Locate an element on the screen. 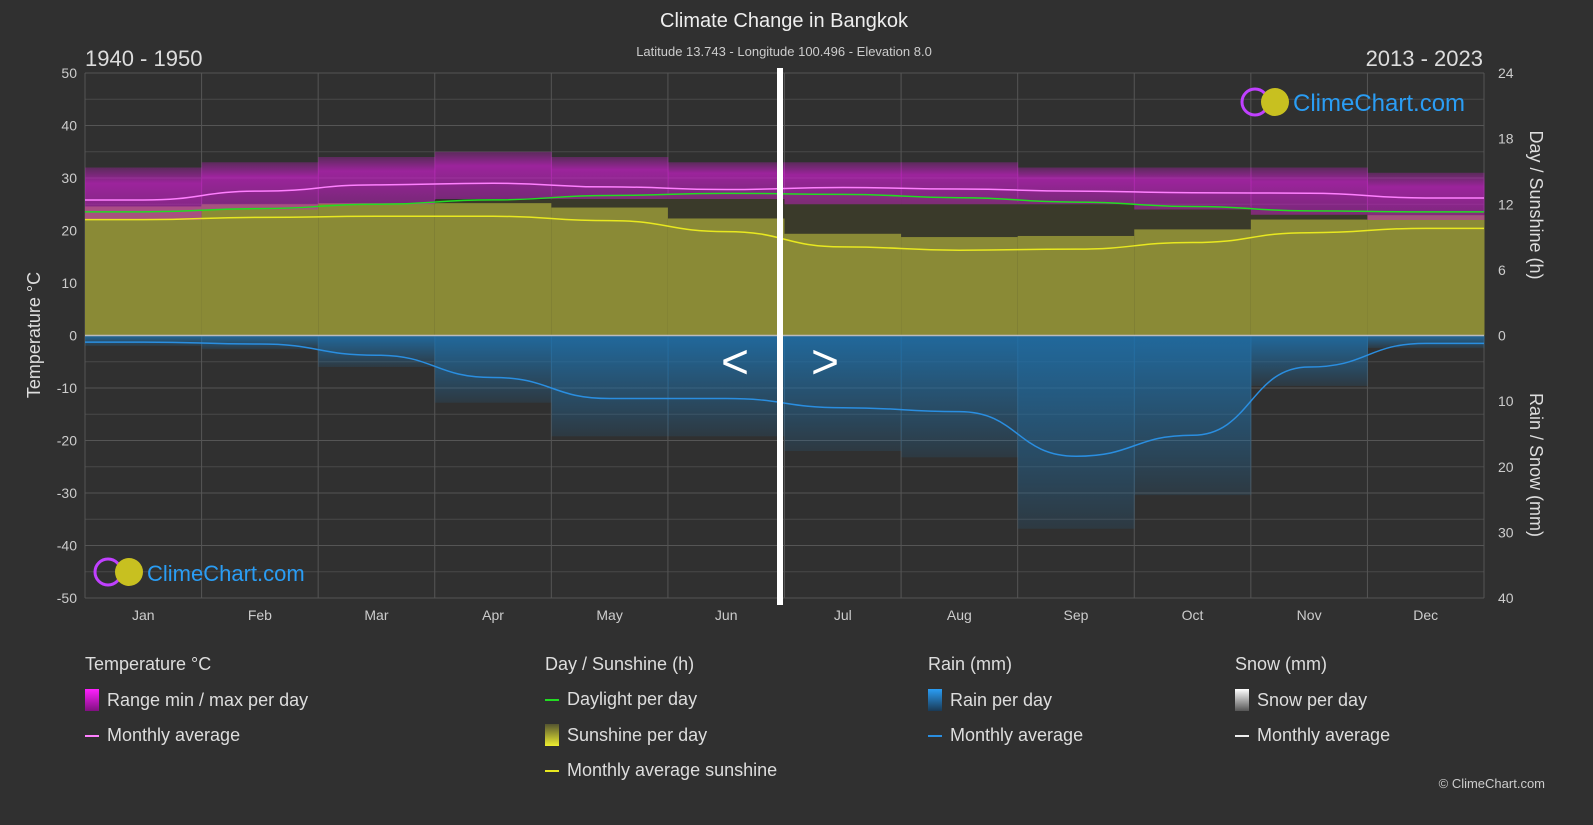 Image resolution: width=1593 pixels, height=825 pixels. legend-title: Snow (mm) is located at coordinates (1281, 664).